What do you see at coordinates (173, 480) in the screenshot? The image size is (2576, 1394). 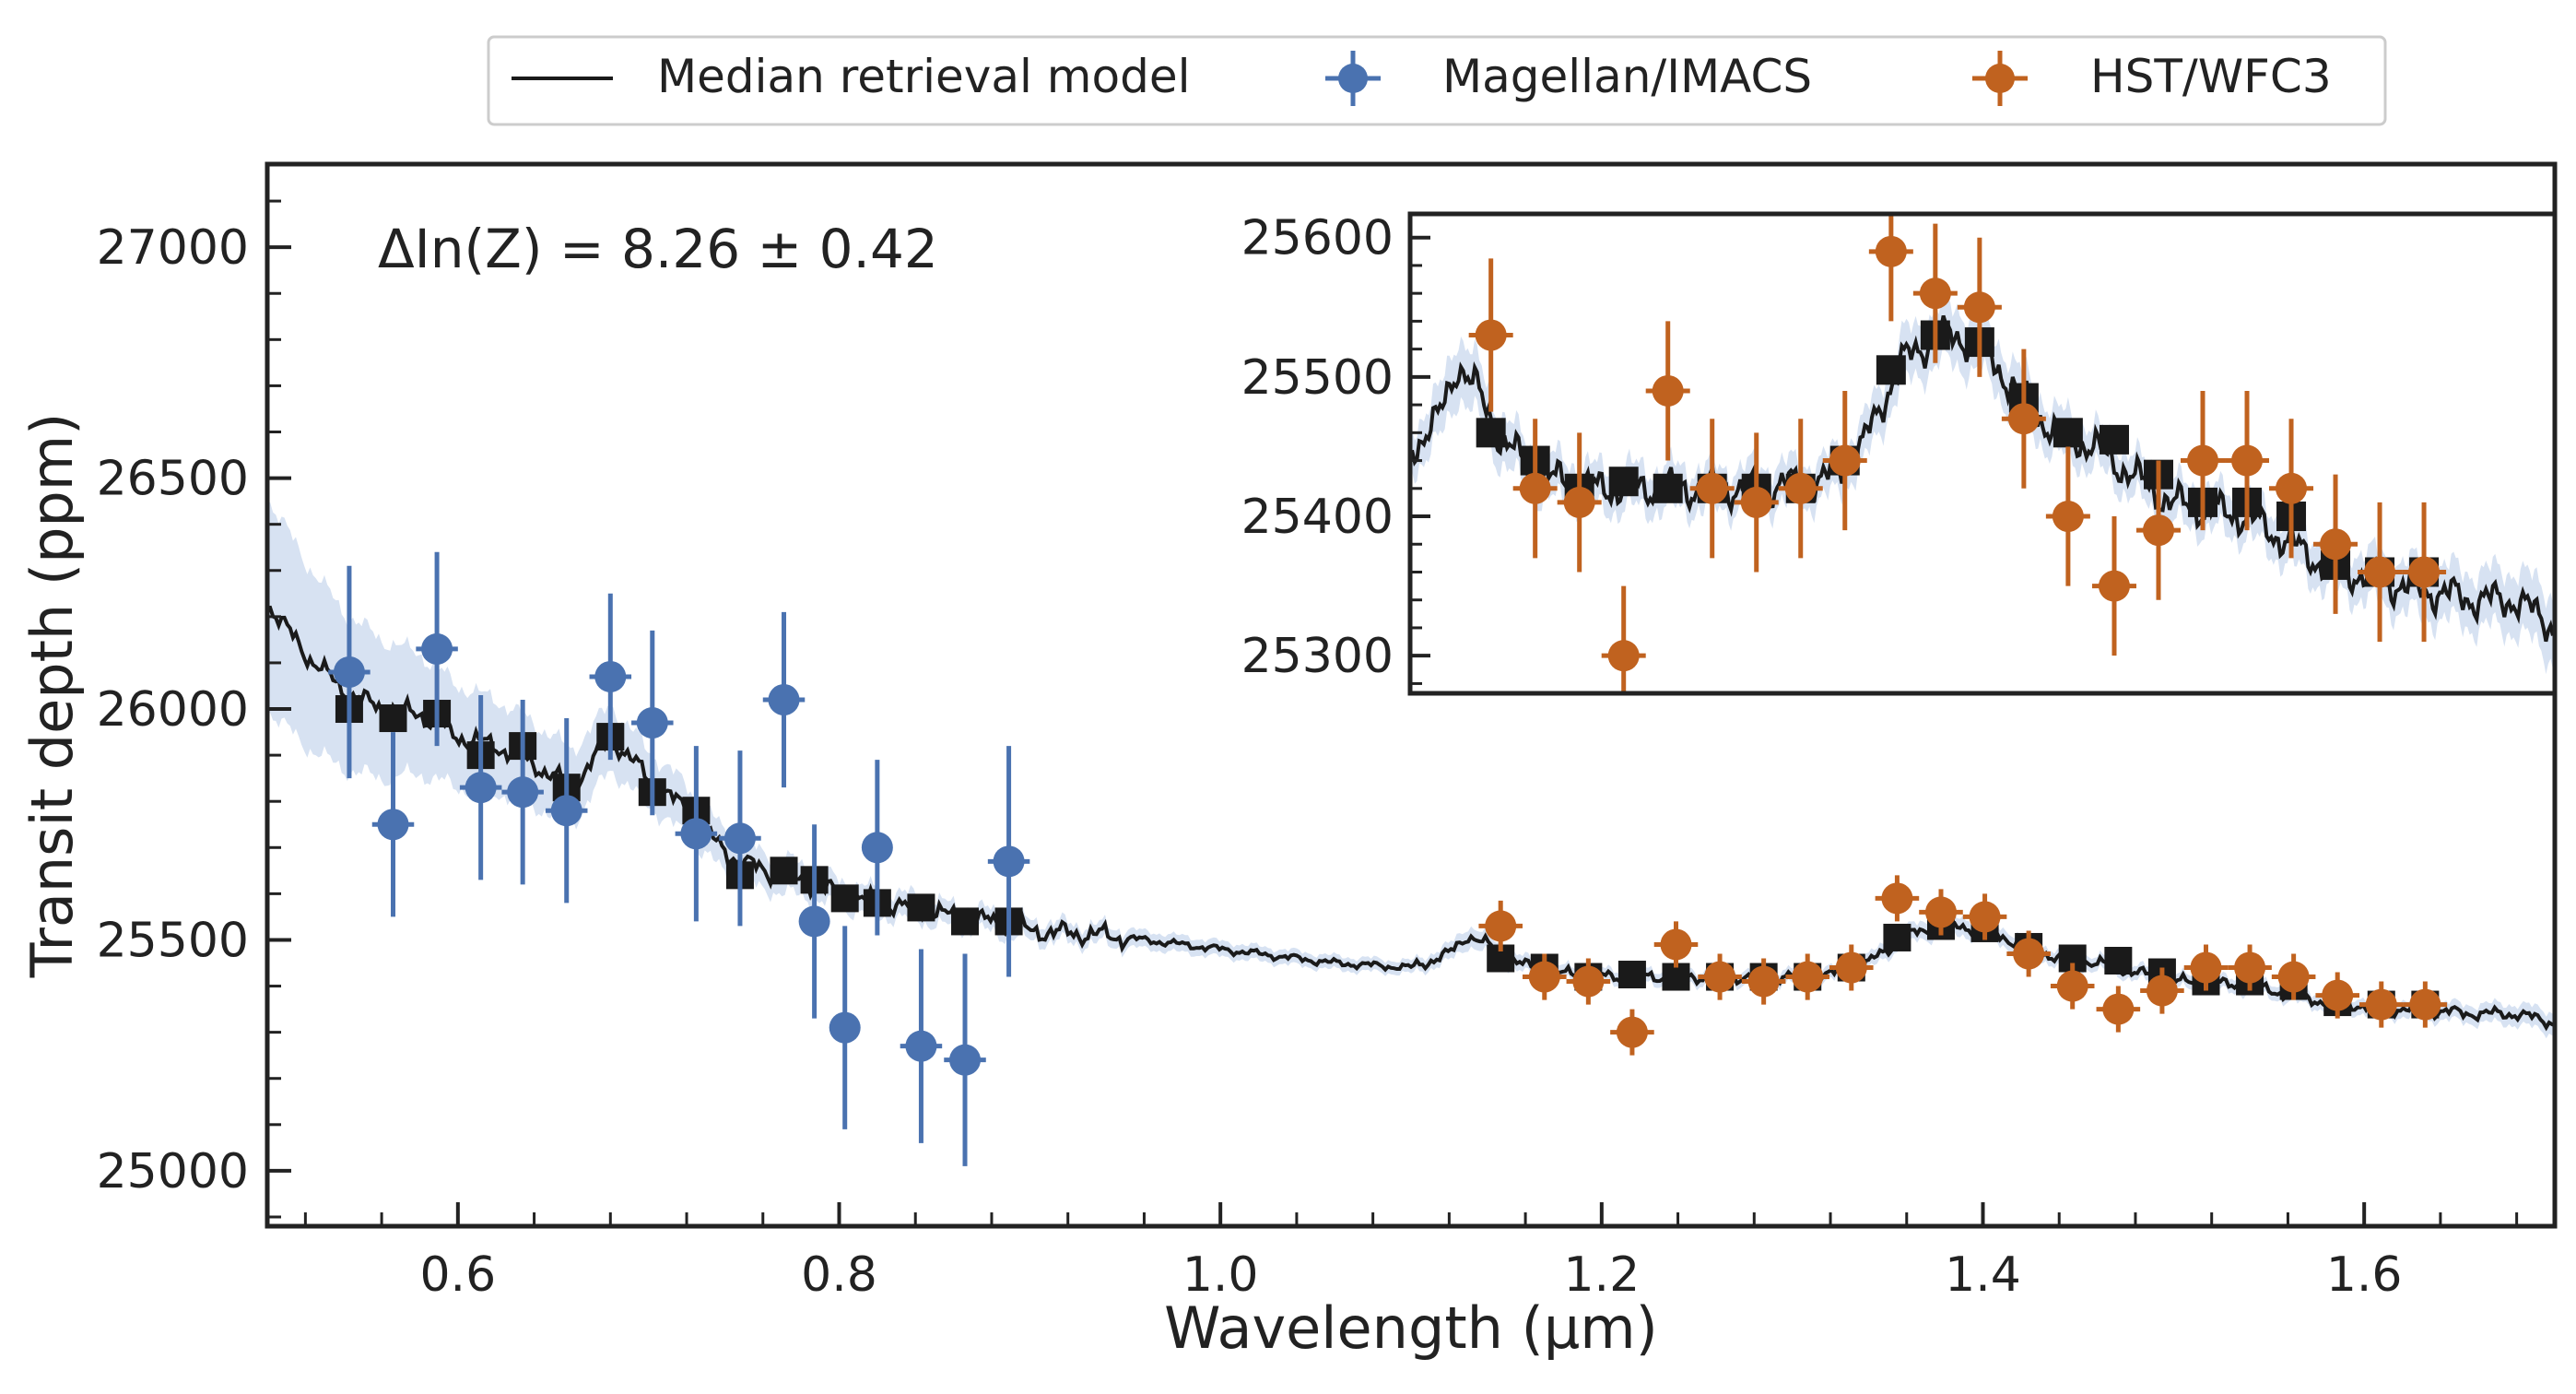 I see `y-tick-label: 26500` at bounding box center [173, 480].